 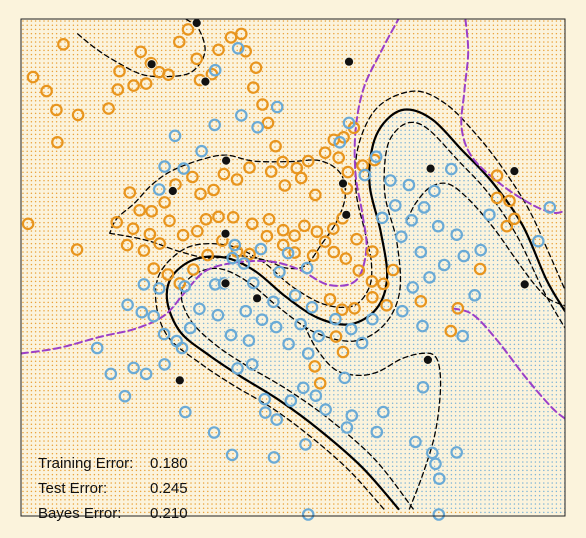 What do you see at coordinates (80, 513) in the screenshot?
I see `bayes-error-label: Bayes Error:` at bounding box center [80, 513].